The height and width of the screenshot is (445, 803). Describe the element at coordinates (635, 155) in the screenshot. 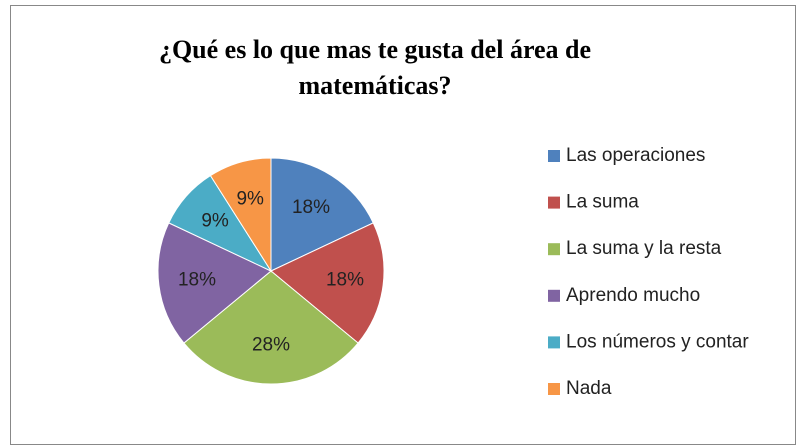

I see `legend-label: Las operaciones` at that location.